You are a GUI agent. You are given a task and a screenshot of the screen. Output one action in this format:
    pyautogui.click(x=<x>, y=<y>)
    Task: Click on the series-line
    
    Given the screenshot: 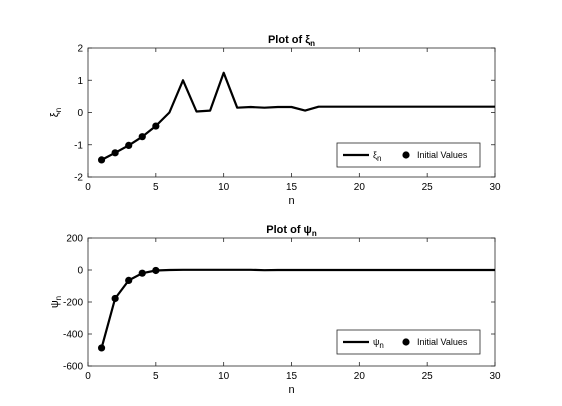 What is the action you would take?
    pyautogui.click(x=297, y=308)
    